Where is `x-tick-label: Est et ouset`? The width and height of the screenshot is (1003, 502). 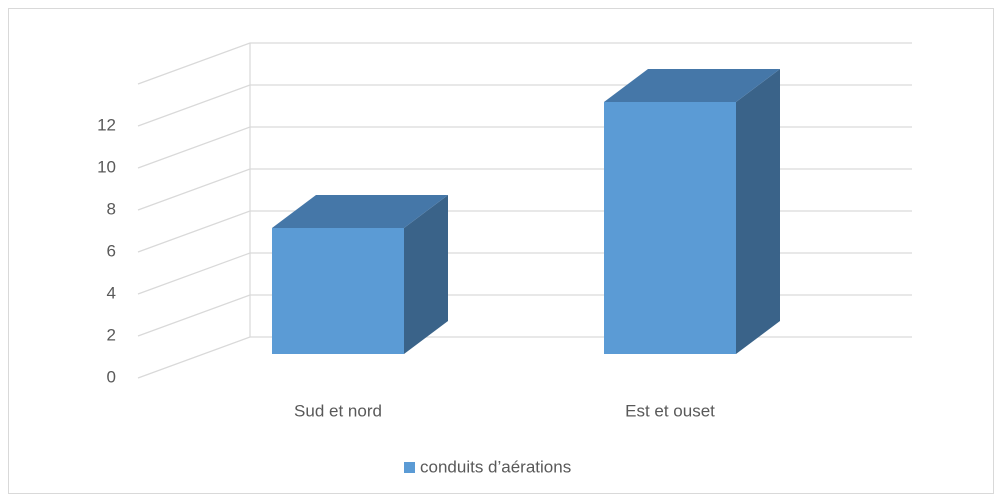
x-tick-label: Est et ouset is located at coordinates (670, 410).